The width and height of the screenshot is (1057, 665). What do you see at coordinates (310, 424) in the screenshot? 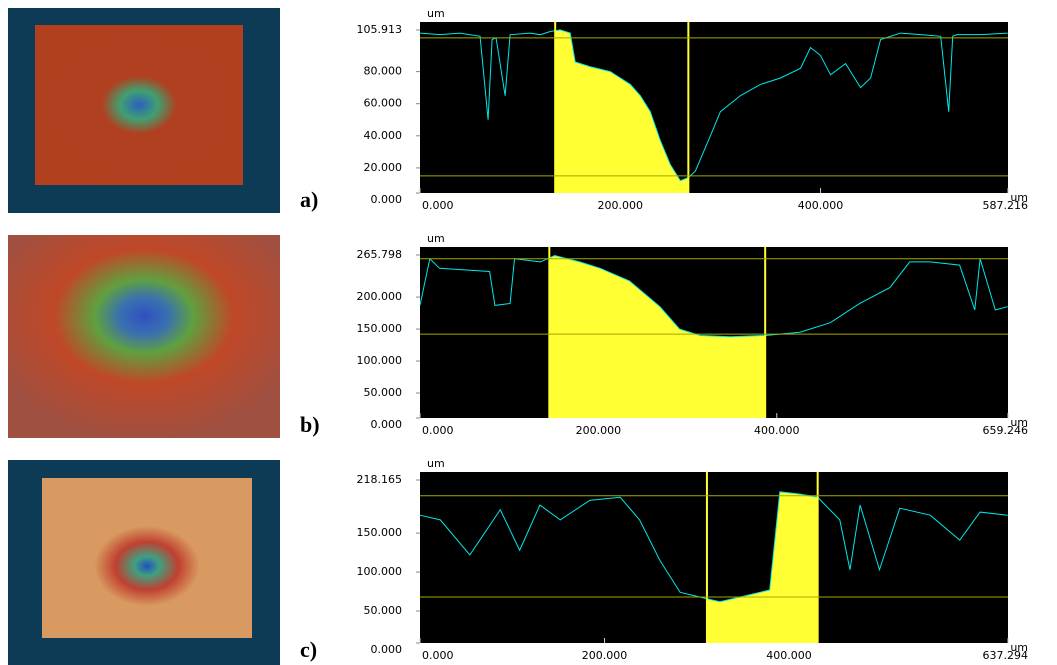
I see `panel-label: b)` at bounding box center [310, 424].